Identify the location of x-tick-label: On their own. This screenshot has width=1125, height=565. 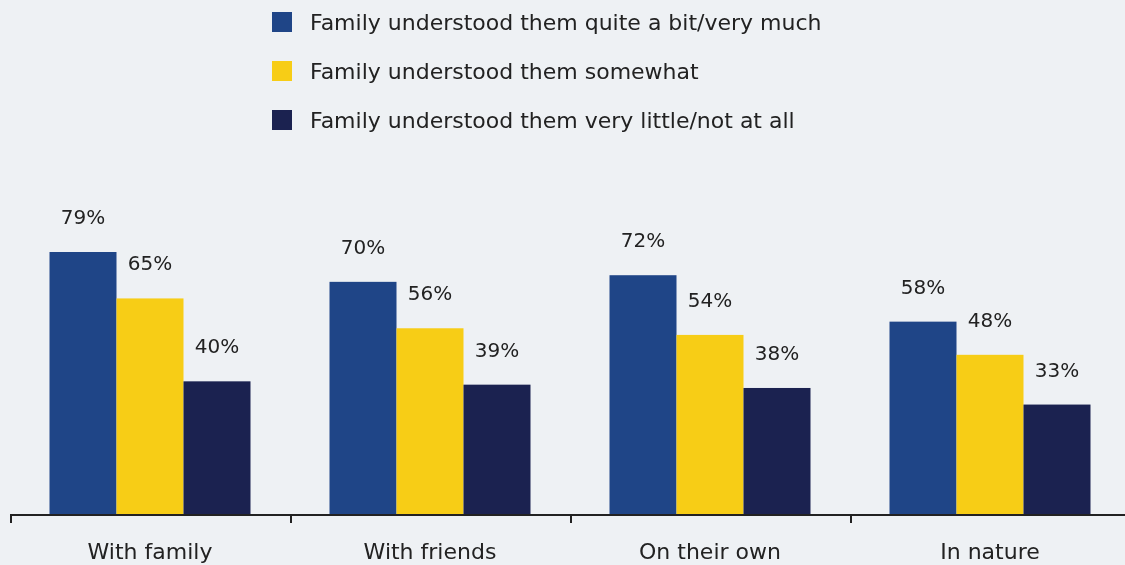
(710, 551).